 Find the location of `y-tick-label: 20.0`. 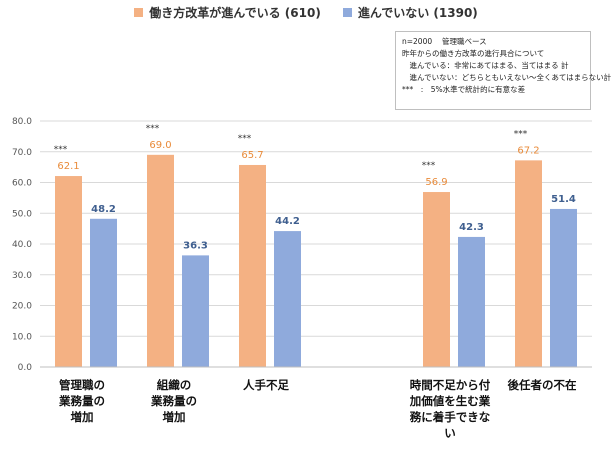

y-tick-label: 20.0 is located at coordinates (22, 307).